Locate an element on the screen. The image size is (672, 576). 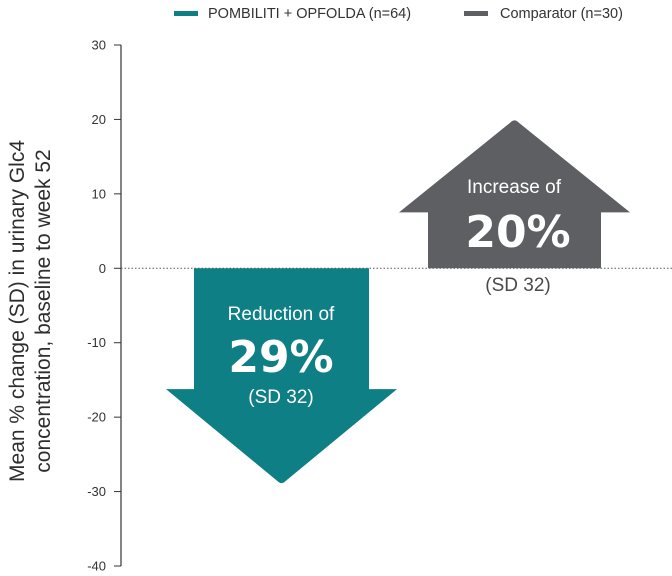
annotation-comparator-sd: (SD 32) is located at coordinates (517, 285).